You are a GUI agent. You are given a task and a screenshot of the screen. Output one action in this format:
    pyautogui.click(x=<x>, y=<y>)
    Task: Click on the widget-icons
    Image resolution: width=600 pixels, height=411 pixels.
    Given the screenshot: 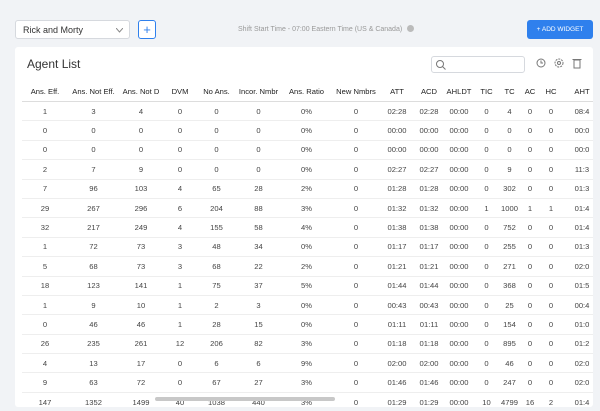 What is the action you would take?
    pyautogui.click(x=559, y=63)
    